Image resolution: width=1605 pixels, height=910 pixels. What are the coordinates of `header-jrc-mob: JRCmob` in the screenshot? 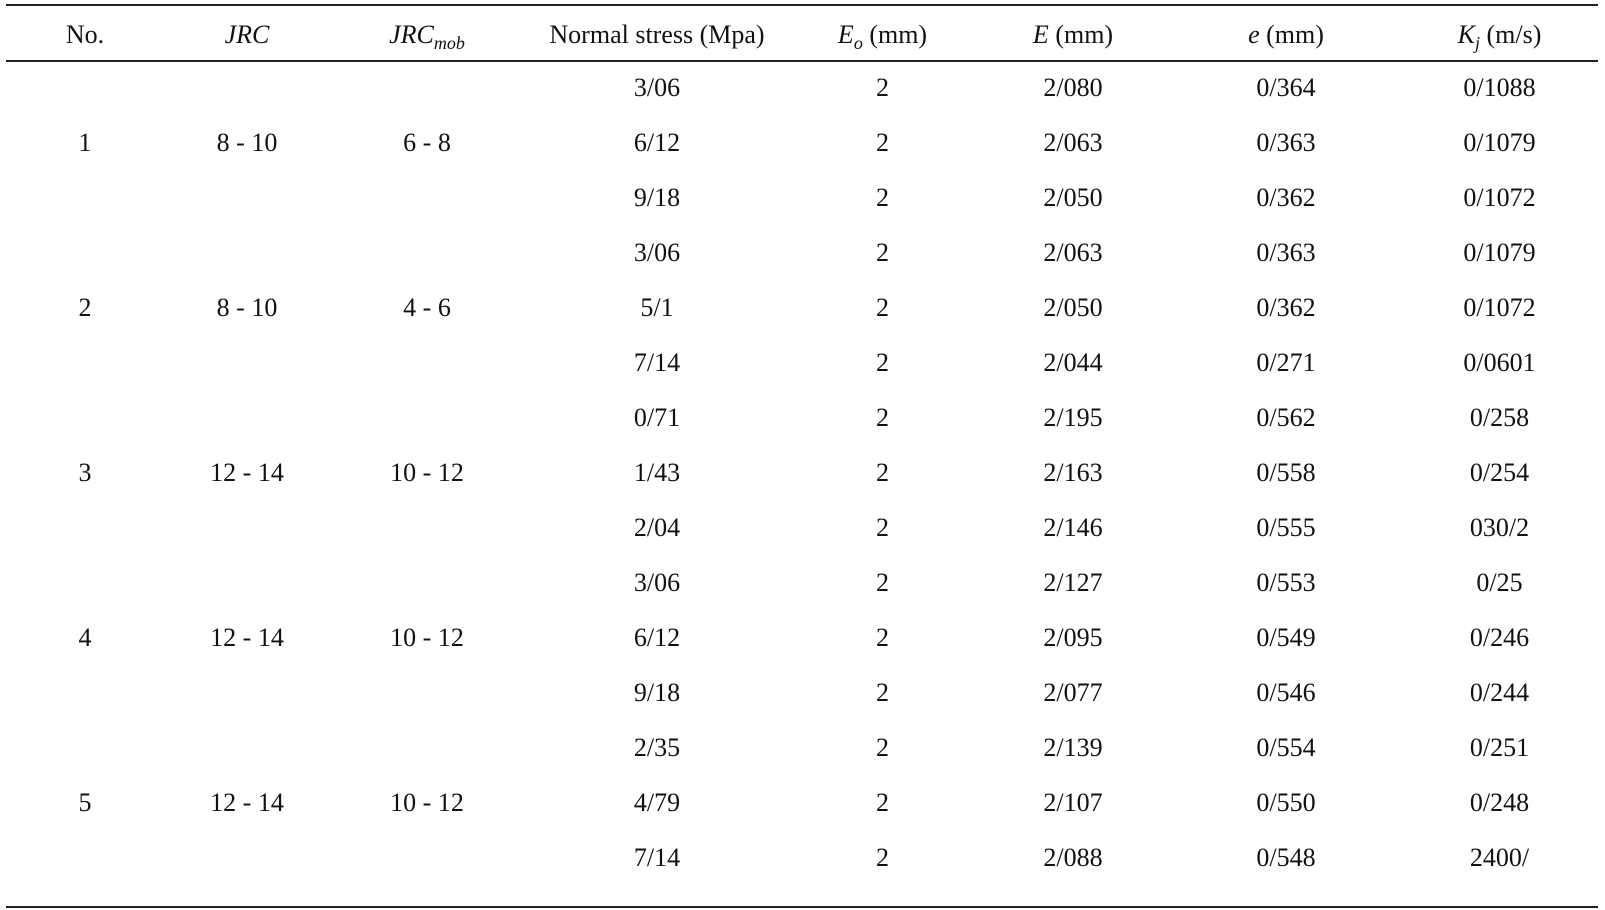 It's located at (427, 37).